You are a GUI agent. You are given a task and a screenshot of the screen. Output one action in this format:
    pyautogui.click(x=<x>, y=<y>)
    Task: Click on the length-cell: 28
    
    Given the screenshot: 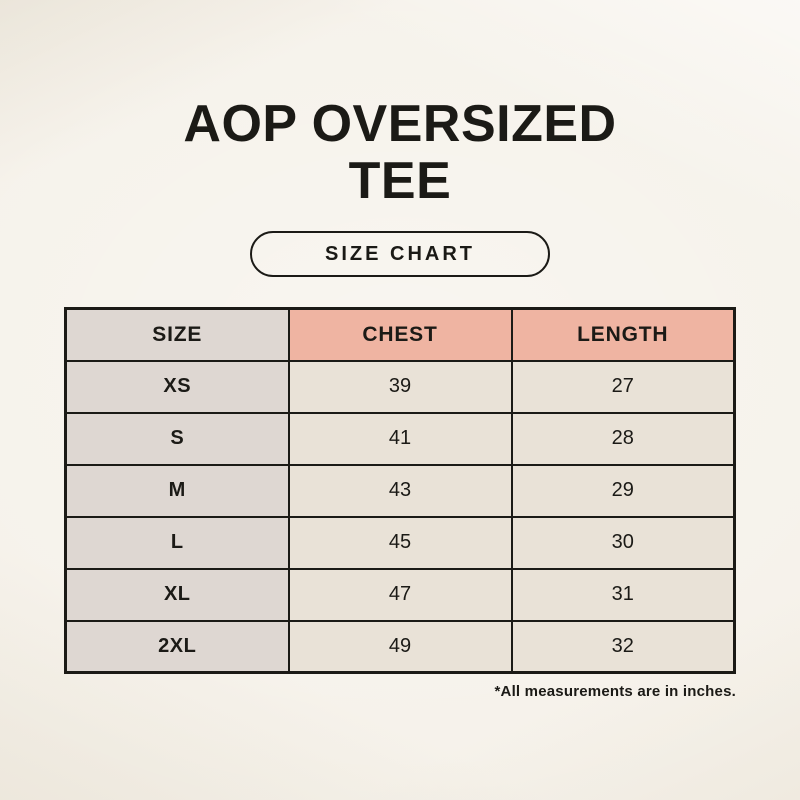 What is the action you would take?
    pyautogui.click(x=623, y=438)
    